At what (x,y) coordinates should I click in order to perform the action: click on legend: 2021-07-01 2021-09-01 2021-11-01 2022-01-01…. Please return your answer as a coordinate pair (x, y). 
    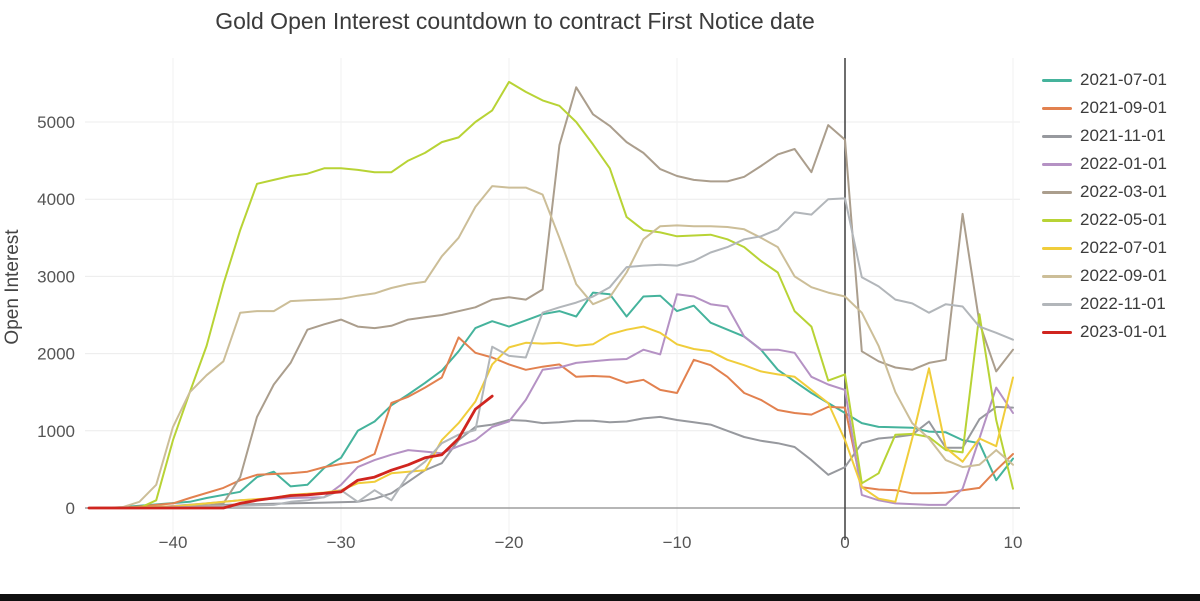
    Looking at the image, I should click on (1120, 206).